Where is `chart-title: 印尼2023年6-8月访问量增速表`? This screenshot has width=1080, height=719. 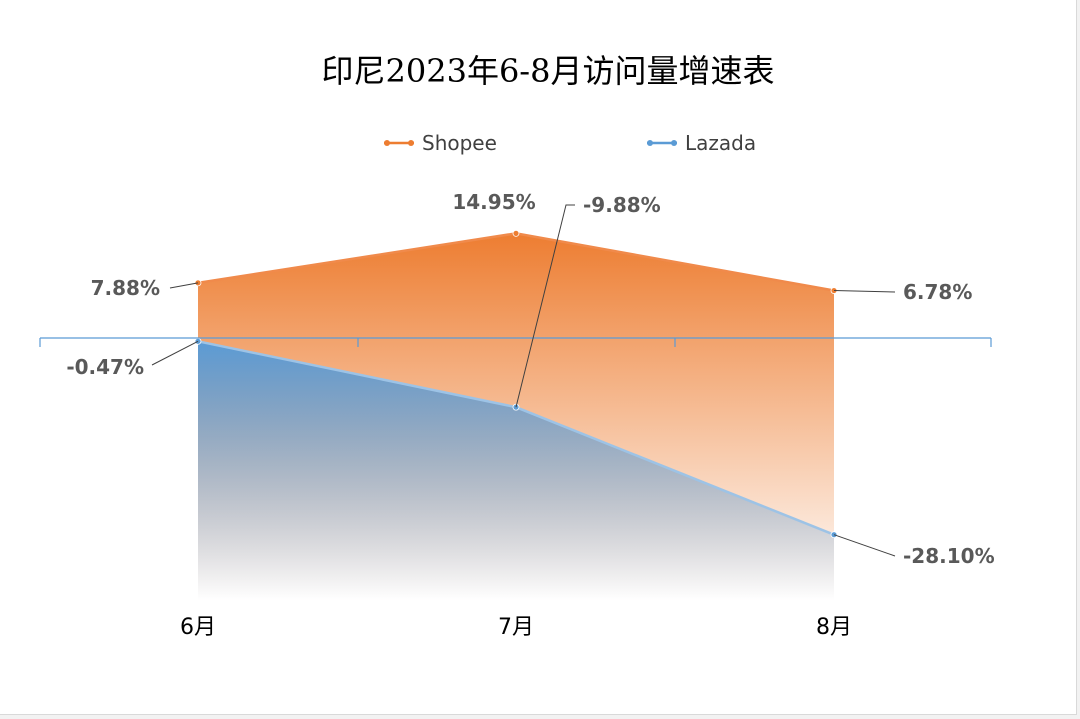 chart-title: 印尼2023年6-8月访问量增速表 is located at coordinates (548, 71).